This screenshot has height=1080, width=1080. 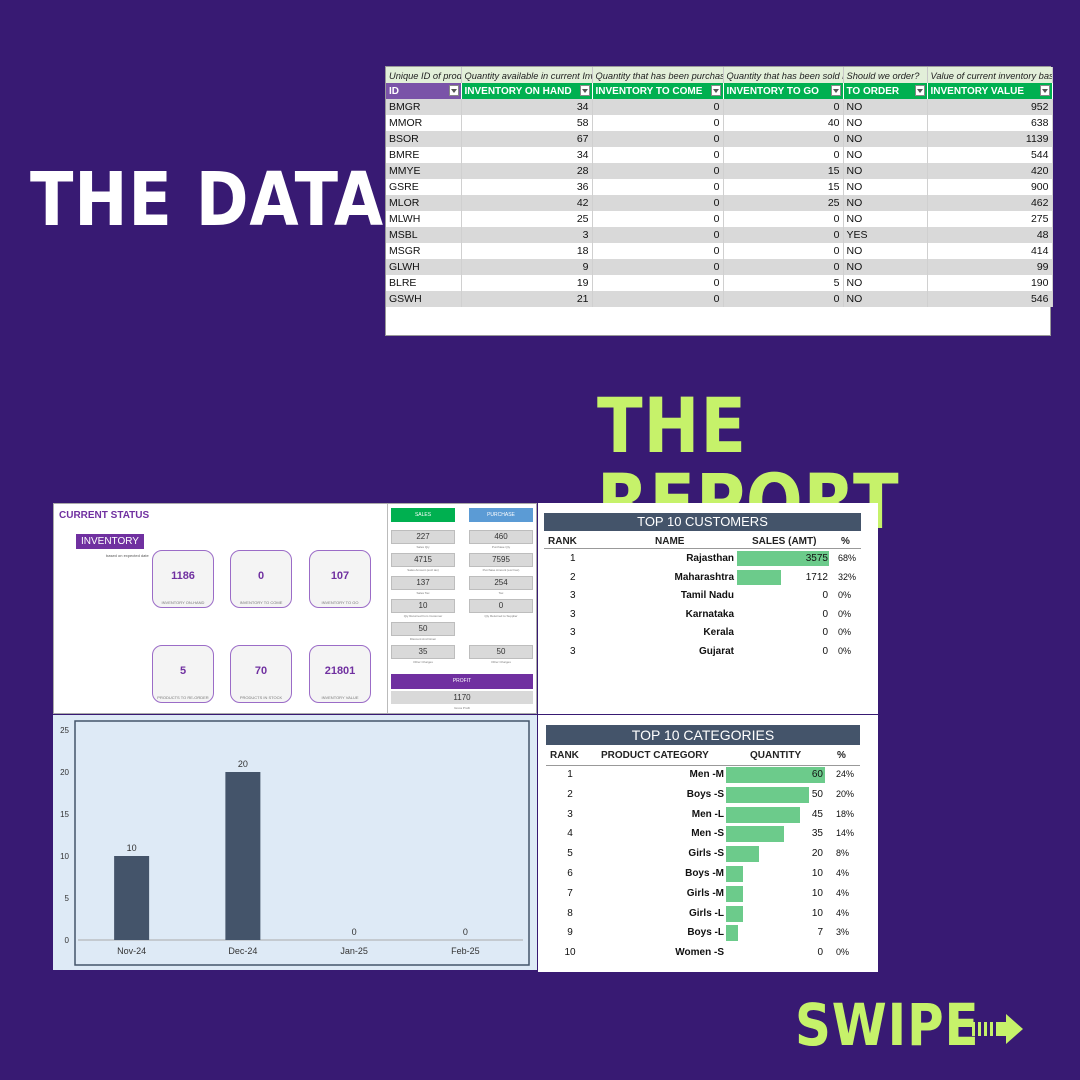 What do you see at coordinates (990, 139) in the screenshot?
I see `table-cell: 1139` at bounding box center [990, 139].